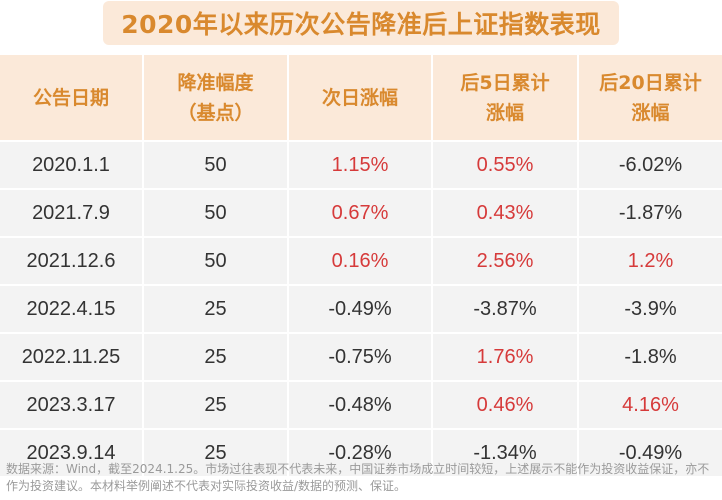  What do you see at coordinates (505, 356) in the screenshot?
I see `return-cell: 1.76%` at bounding box center [505, 356].